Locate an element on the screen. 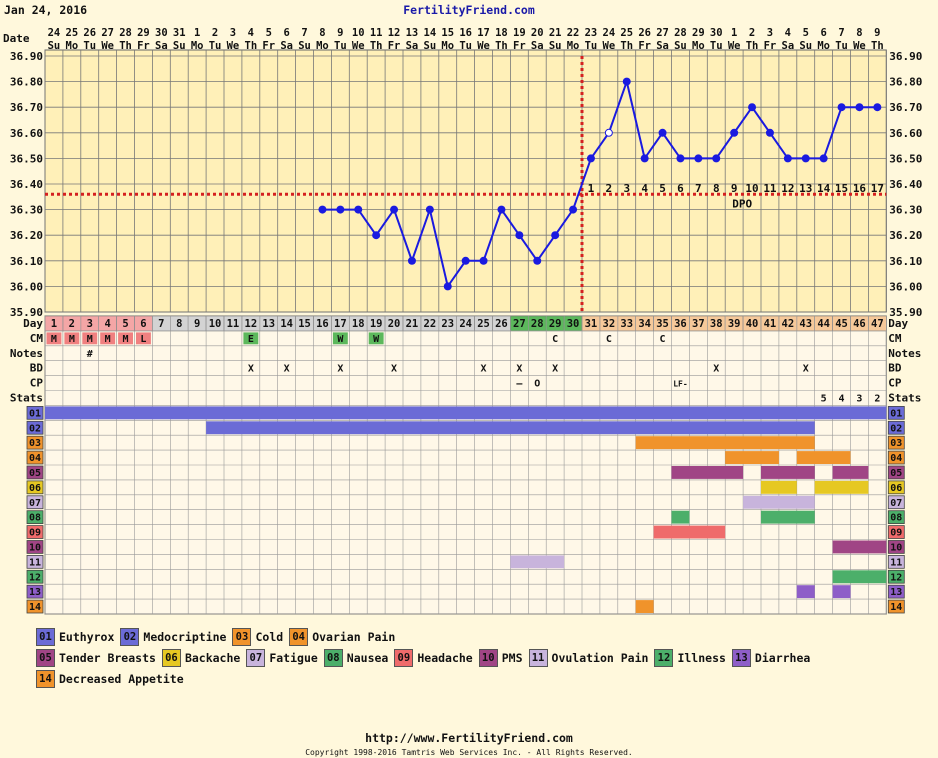 This screenshot has height=758, width=938. legend-item: 09 Headache is located at coordinates (433, 657).